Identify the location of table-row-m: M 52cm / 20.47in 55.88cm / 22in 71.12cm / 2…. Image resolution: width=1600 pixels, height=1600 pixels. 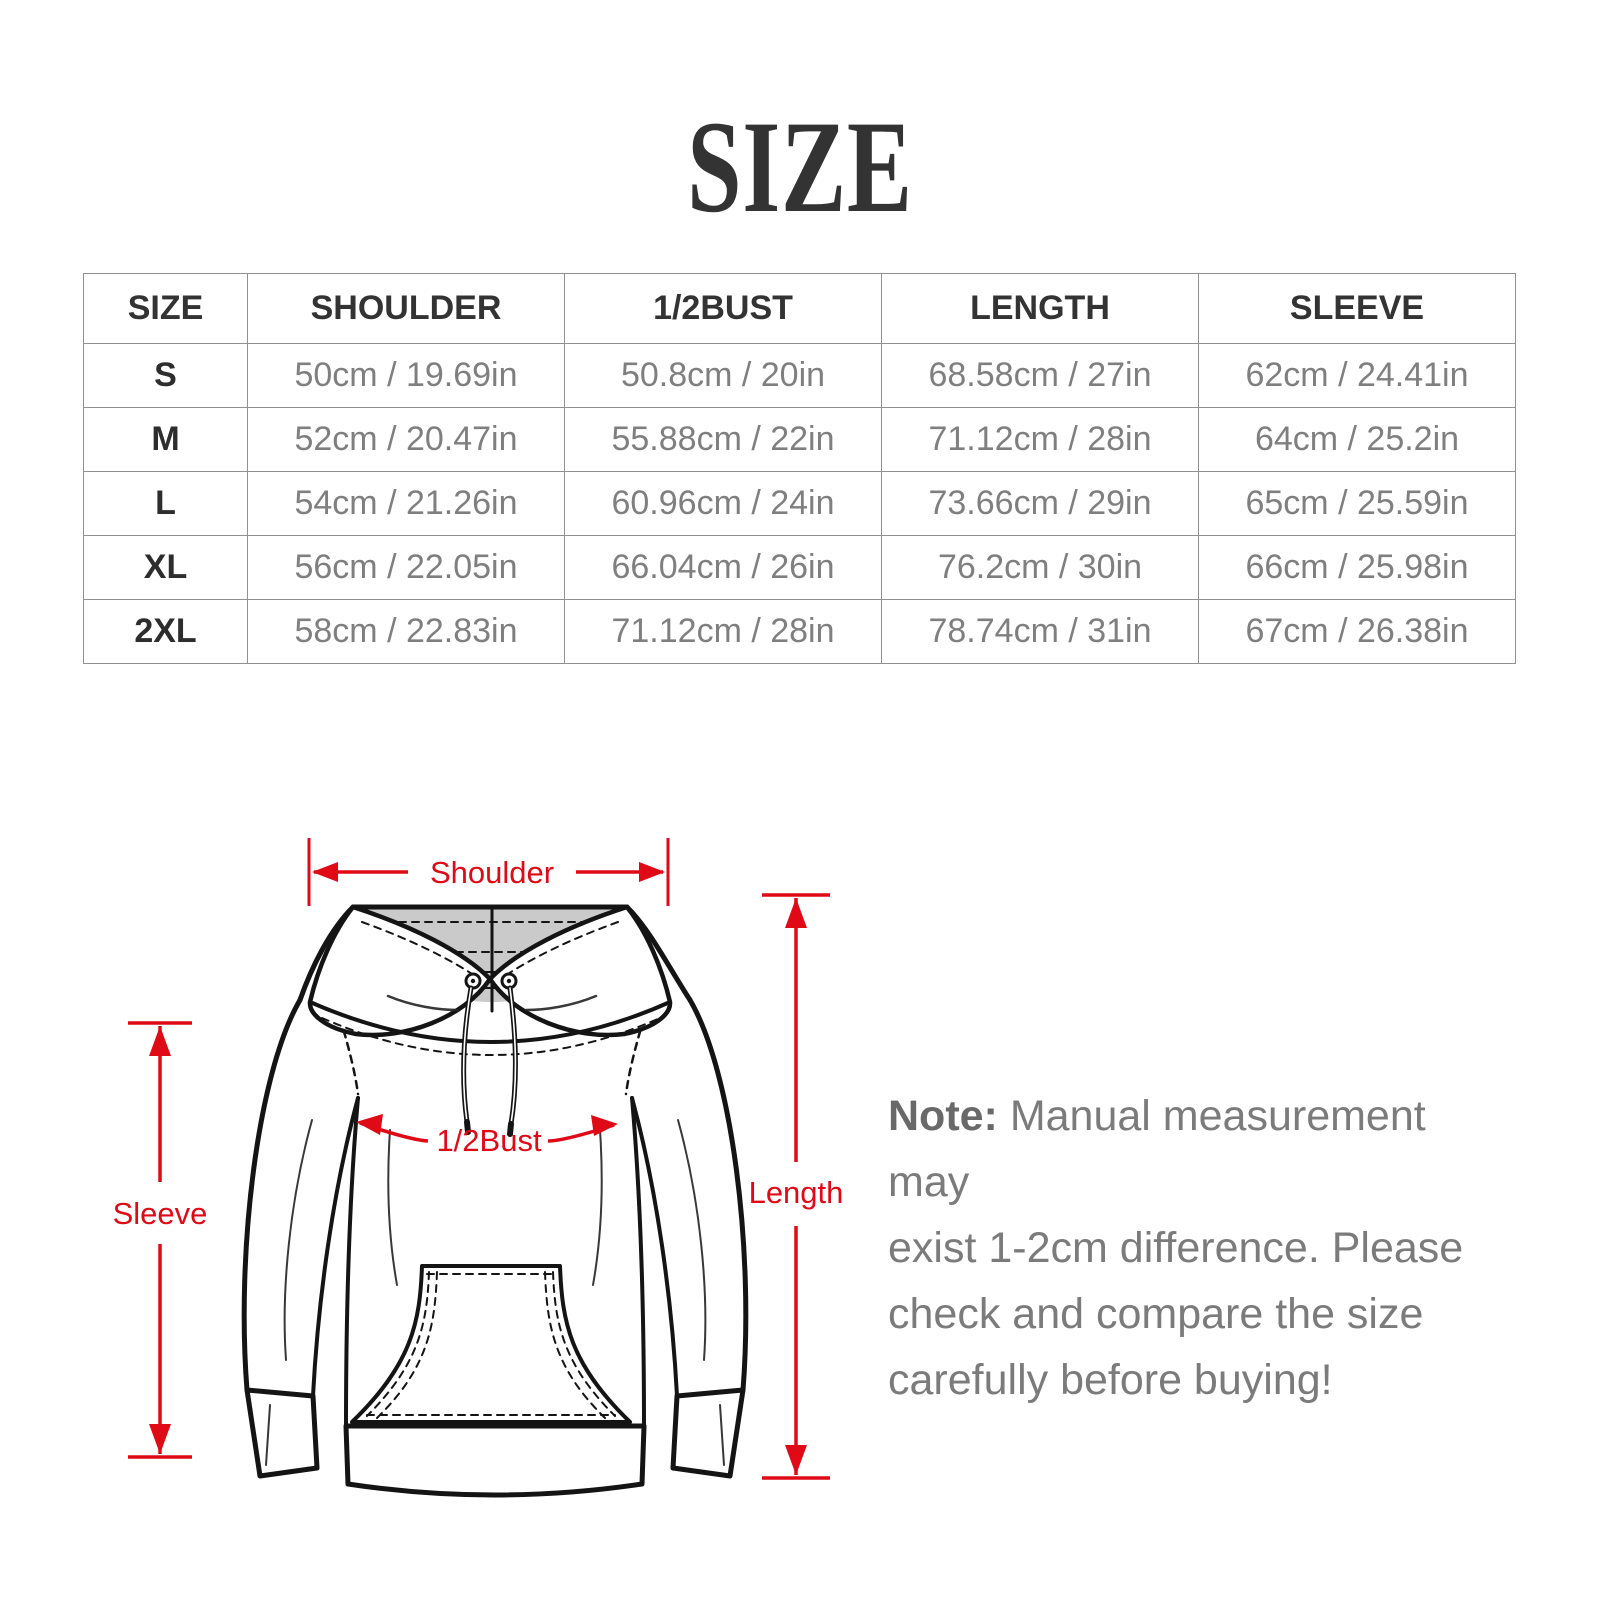
(799, 439).